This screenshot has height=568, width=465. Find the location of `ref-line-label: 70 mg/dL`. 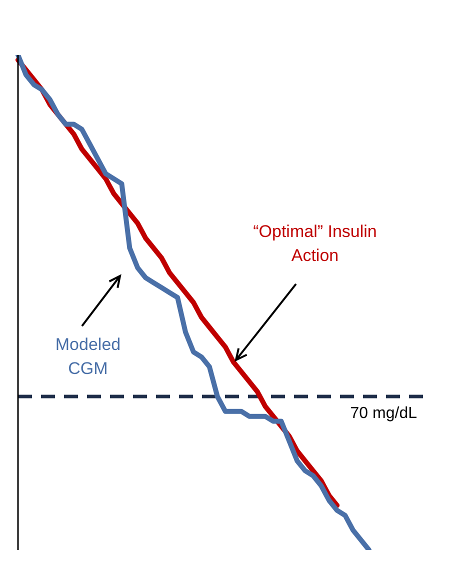

ref-line-label: 70 mg/dL is located at coordinates (384, 413).